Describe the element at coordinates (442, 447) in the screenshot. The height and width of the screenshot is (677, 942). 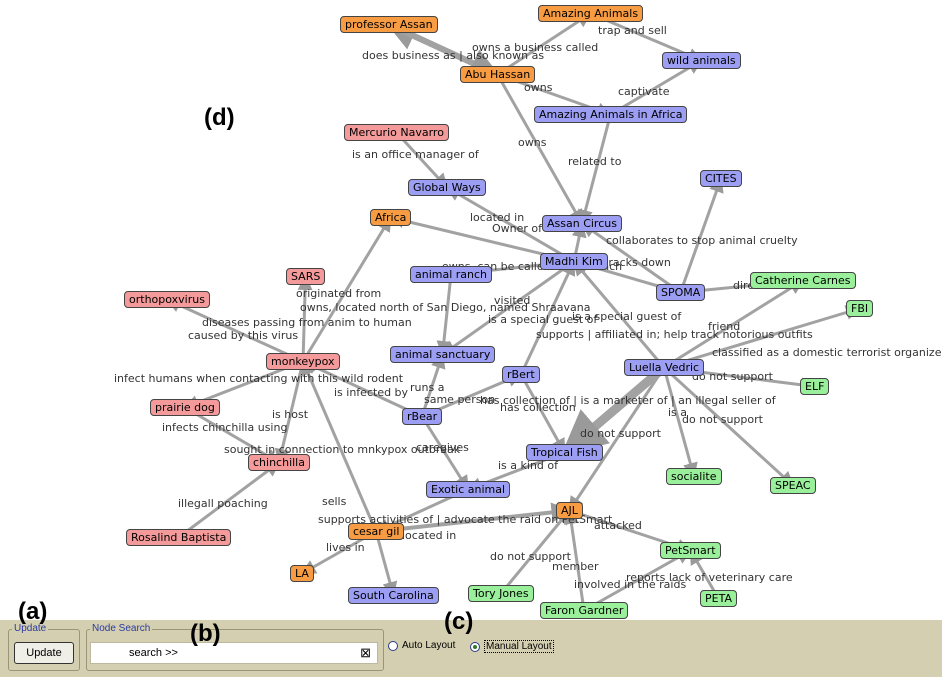
I see `edge-label: caregives` at that location.